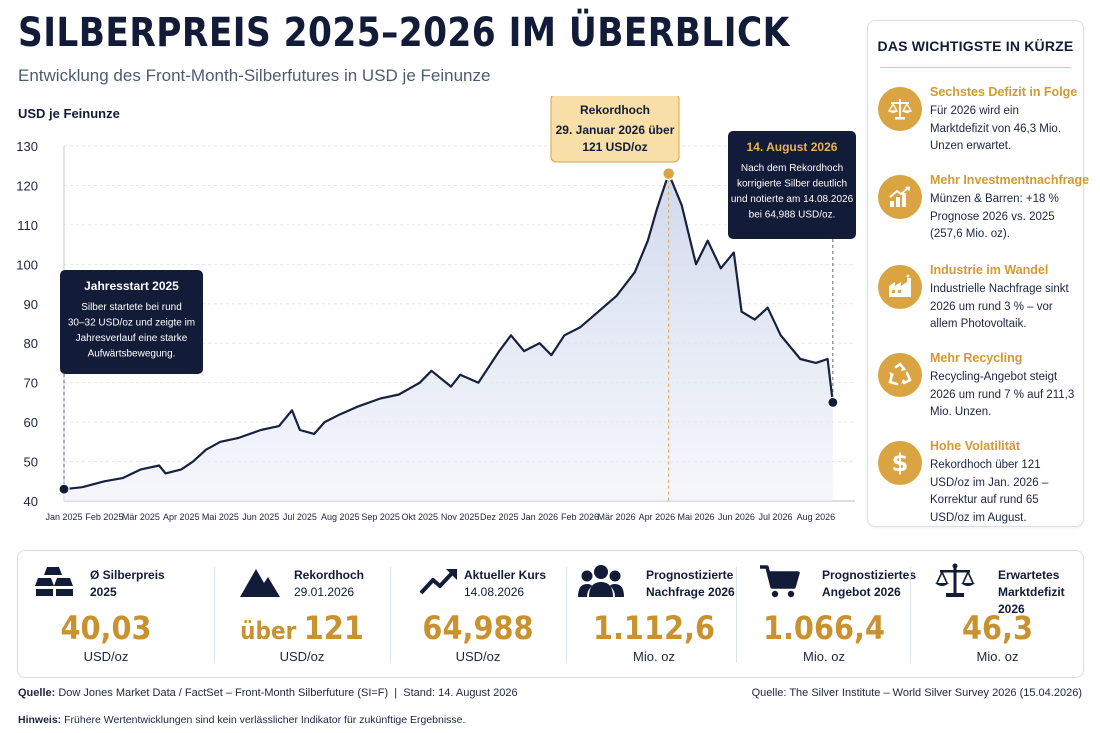 The image size is (1100, 733). Describe the element at coordinates (27, 185) in the screenshot. I see `y-tick-label: 120` at that location.